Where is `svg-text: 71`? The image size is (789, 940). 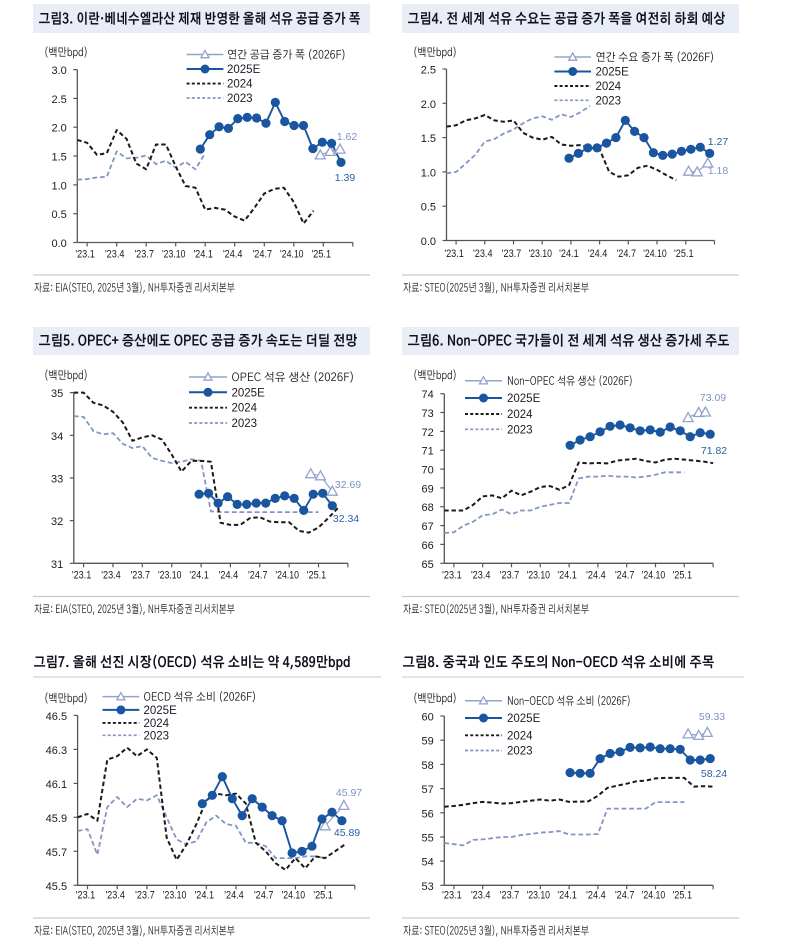 svg-text: 71 is located at coordinates (428, 452).